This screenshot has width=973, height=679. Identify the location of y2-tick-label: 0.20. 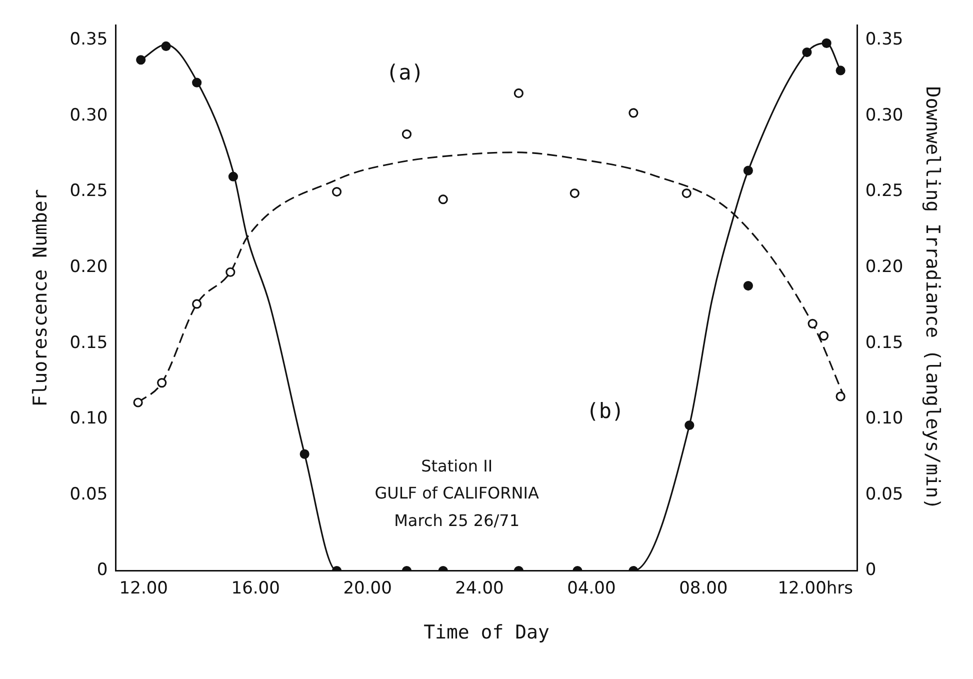
(884, 267).